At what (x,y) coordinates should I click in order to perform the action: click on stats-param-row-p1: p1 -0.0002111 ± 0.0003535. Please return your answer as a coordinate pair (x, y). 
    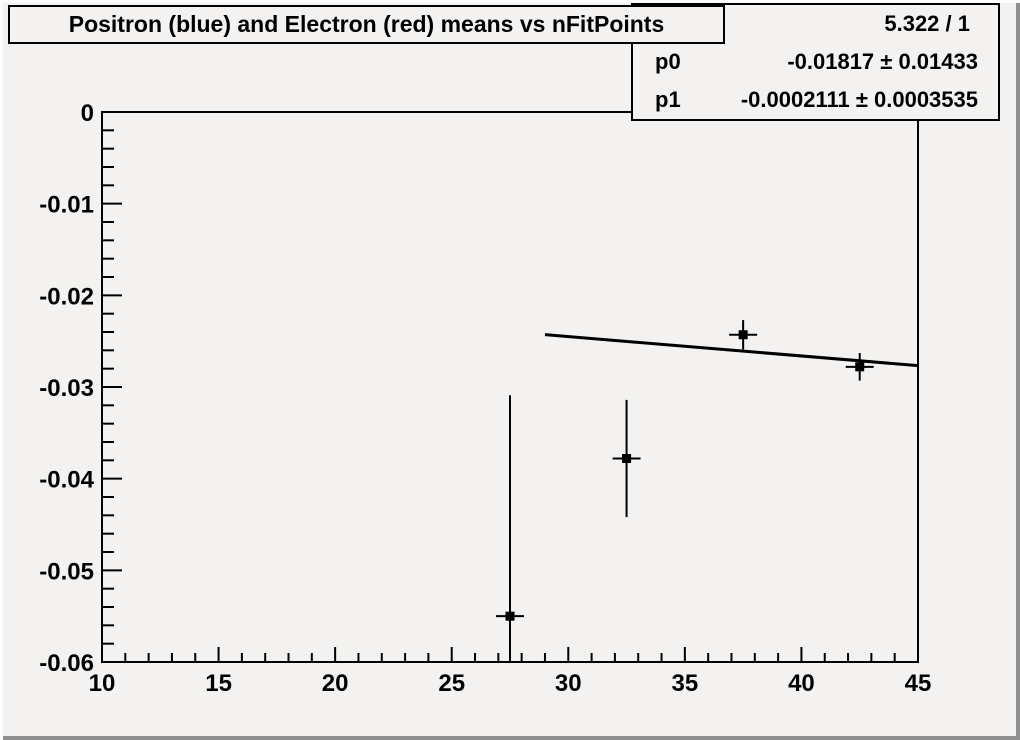
    Looking at the image, I should click on (815, 100).